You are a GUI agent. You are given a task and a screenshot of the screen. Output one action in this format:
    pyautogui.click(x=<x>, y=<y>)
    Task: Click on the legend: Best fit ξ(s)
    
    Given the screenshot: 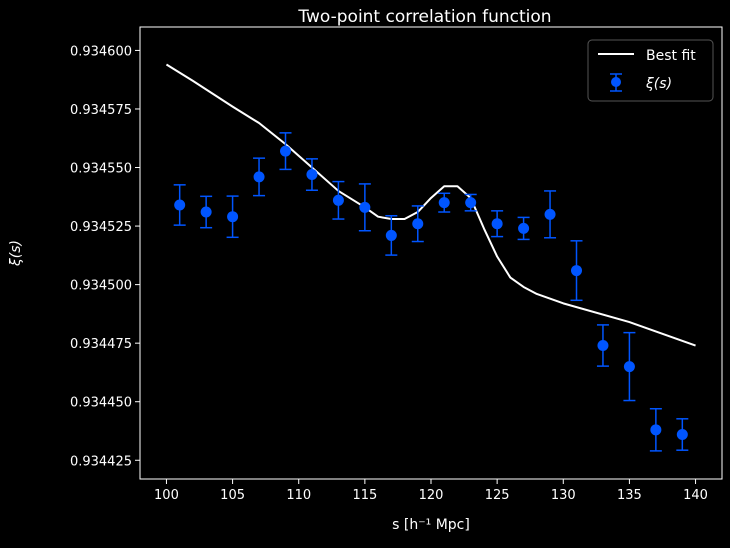 What is the action you would take?
    pyautogui.click(x=650, y=70)
    